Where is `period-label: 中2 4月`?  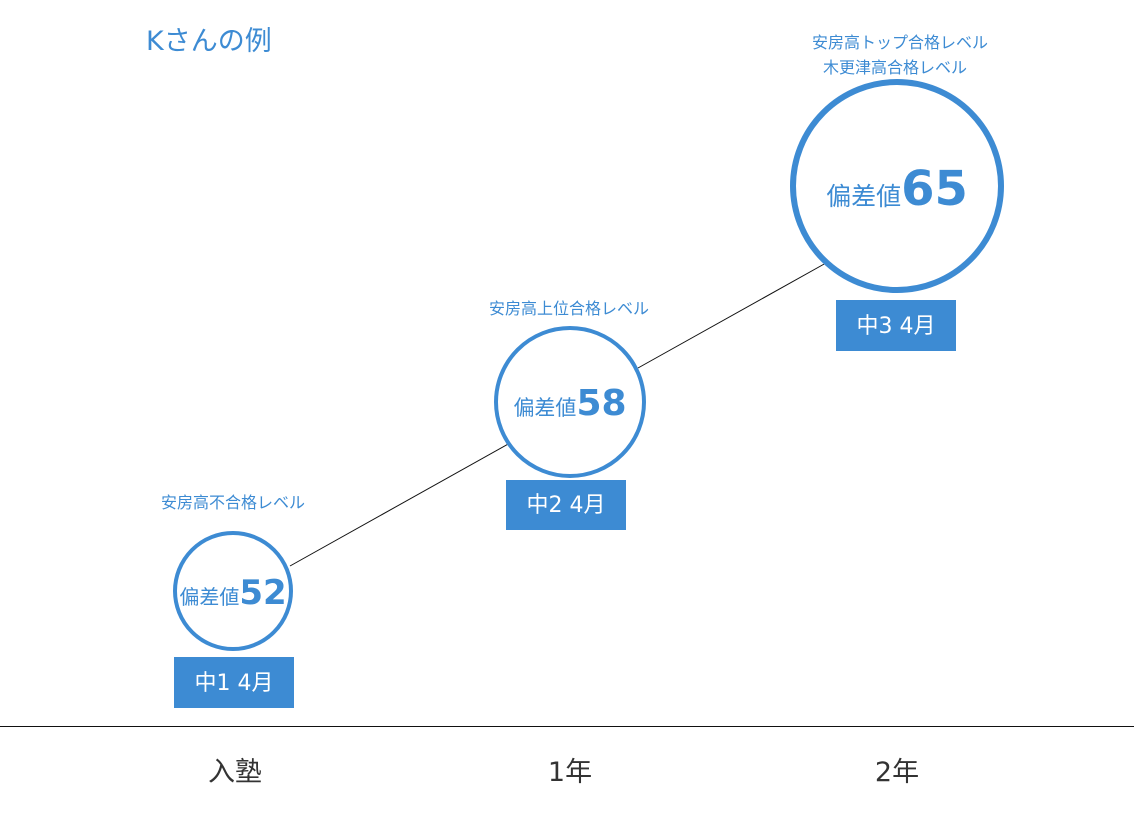 period-label: 中2 4月 is located at coordinates (566, 505).